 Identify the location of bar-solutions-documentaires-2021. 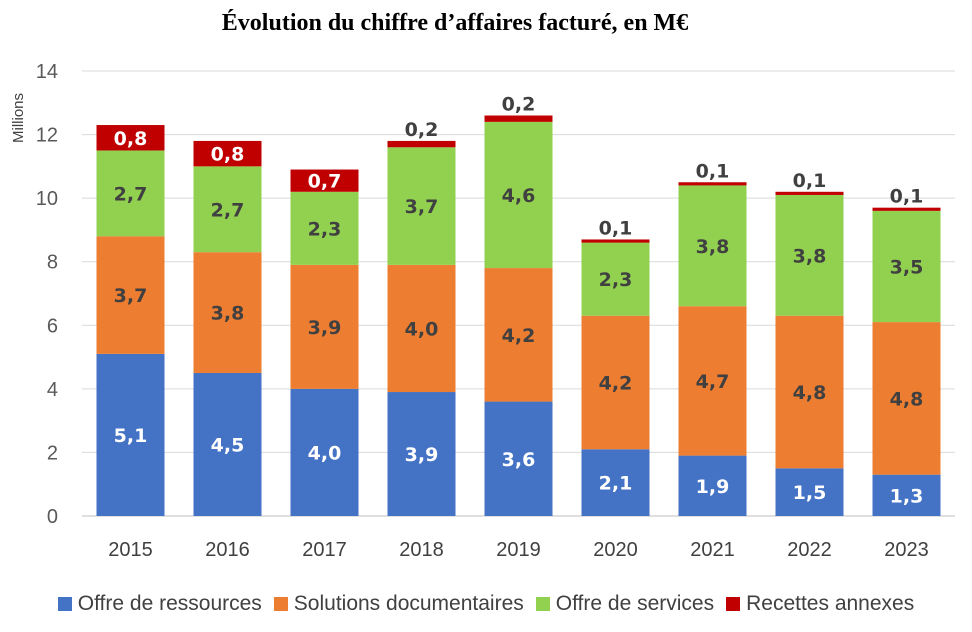
(712, 381).